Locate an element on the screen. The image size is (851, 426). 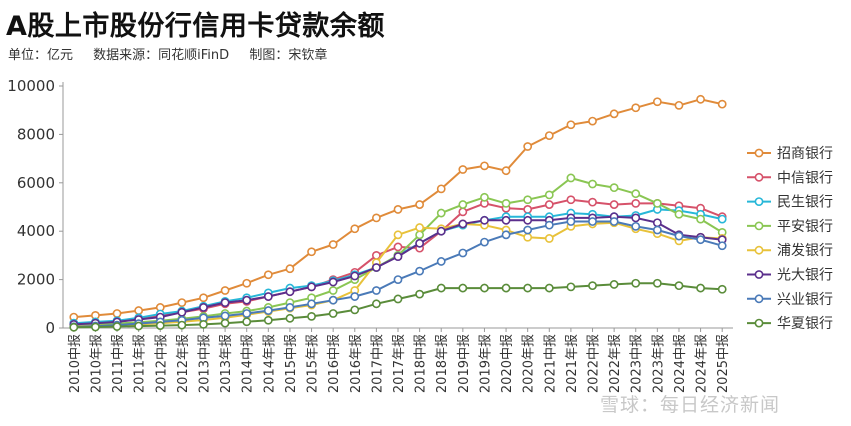
legend-item-7: 华夏银行 is located at coordinates (790, 324).